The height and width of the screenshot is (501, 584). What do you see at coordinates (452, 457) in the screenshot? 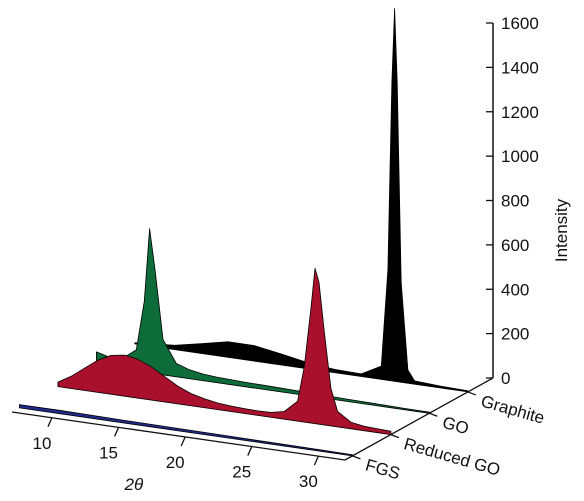
I see `depth-label-reduced-go: Reduced GO` at bounding box center [452, 457].